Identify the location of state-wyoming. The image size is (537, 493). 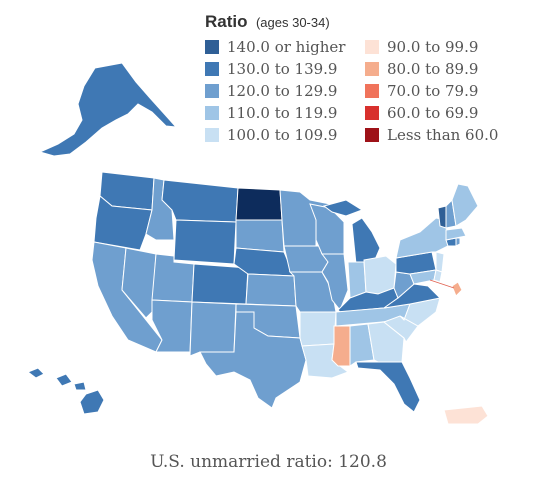
(205, 242).